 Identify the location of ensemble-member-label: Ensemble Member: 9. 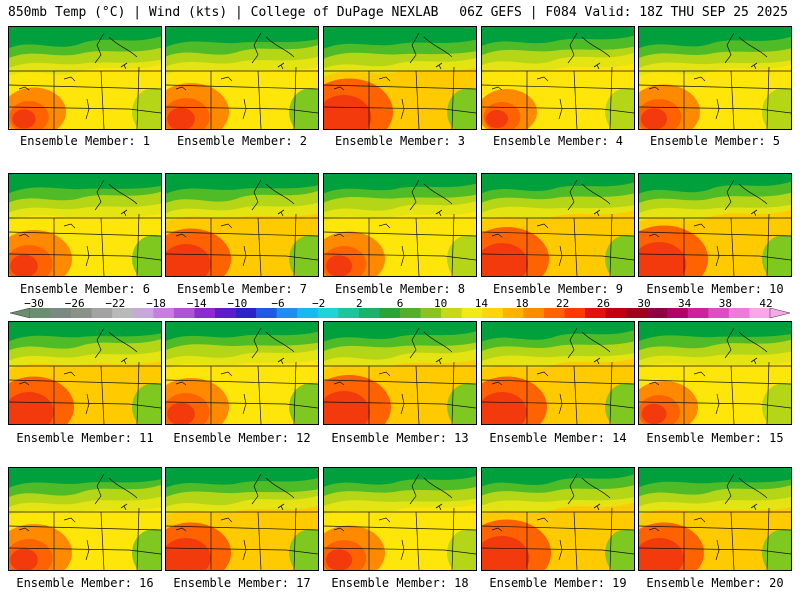
(558, 289).